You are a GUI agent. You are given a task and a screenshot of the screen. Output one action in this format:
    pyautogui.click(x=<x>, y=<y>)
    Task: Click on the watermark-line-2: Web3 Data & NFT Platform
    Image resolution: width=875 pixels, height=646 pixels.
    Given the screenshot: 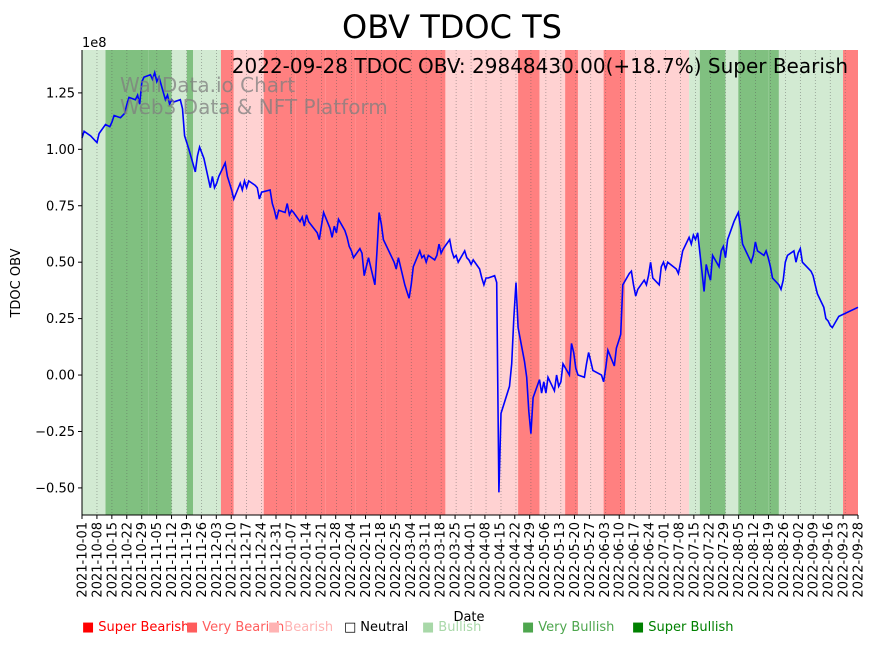 What is the action you would take?
    pyautogui.click(x=254, y=107)
    